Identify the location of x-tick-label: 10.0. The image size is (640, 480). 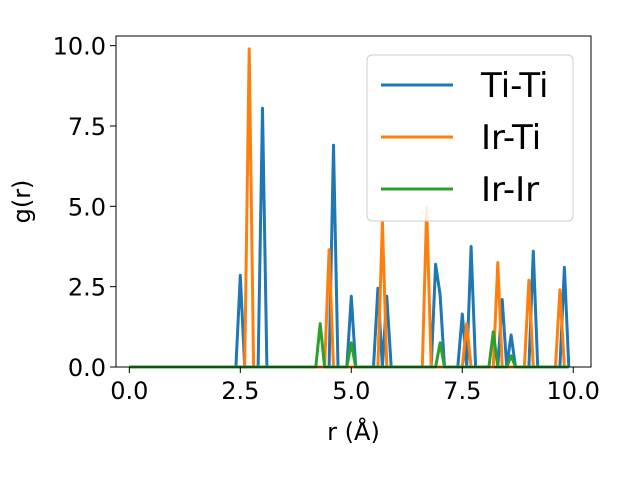
(573, 391).